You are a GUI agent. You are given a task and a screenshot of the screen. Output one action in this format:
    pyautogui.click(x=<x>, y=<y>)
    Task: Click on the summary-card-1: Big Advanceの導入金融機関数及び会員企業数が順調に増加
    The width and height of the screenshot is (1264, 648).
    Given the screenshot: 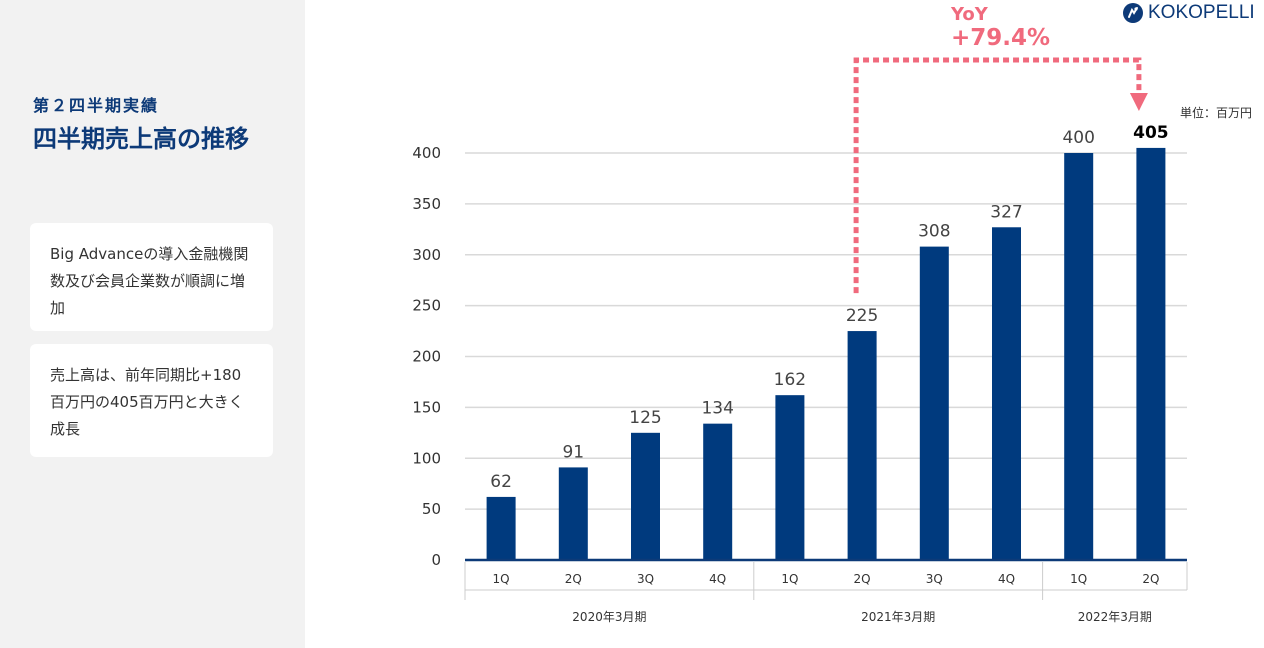 What is the action you would take?
    pyautogui.click(x=151, y=277)
    